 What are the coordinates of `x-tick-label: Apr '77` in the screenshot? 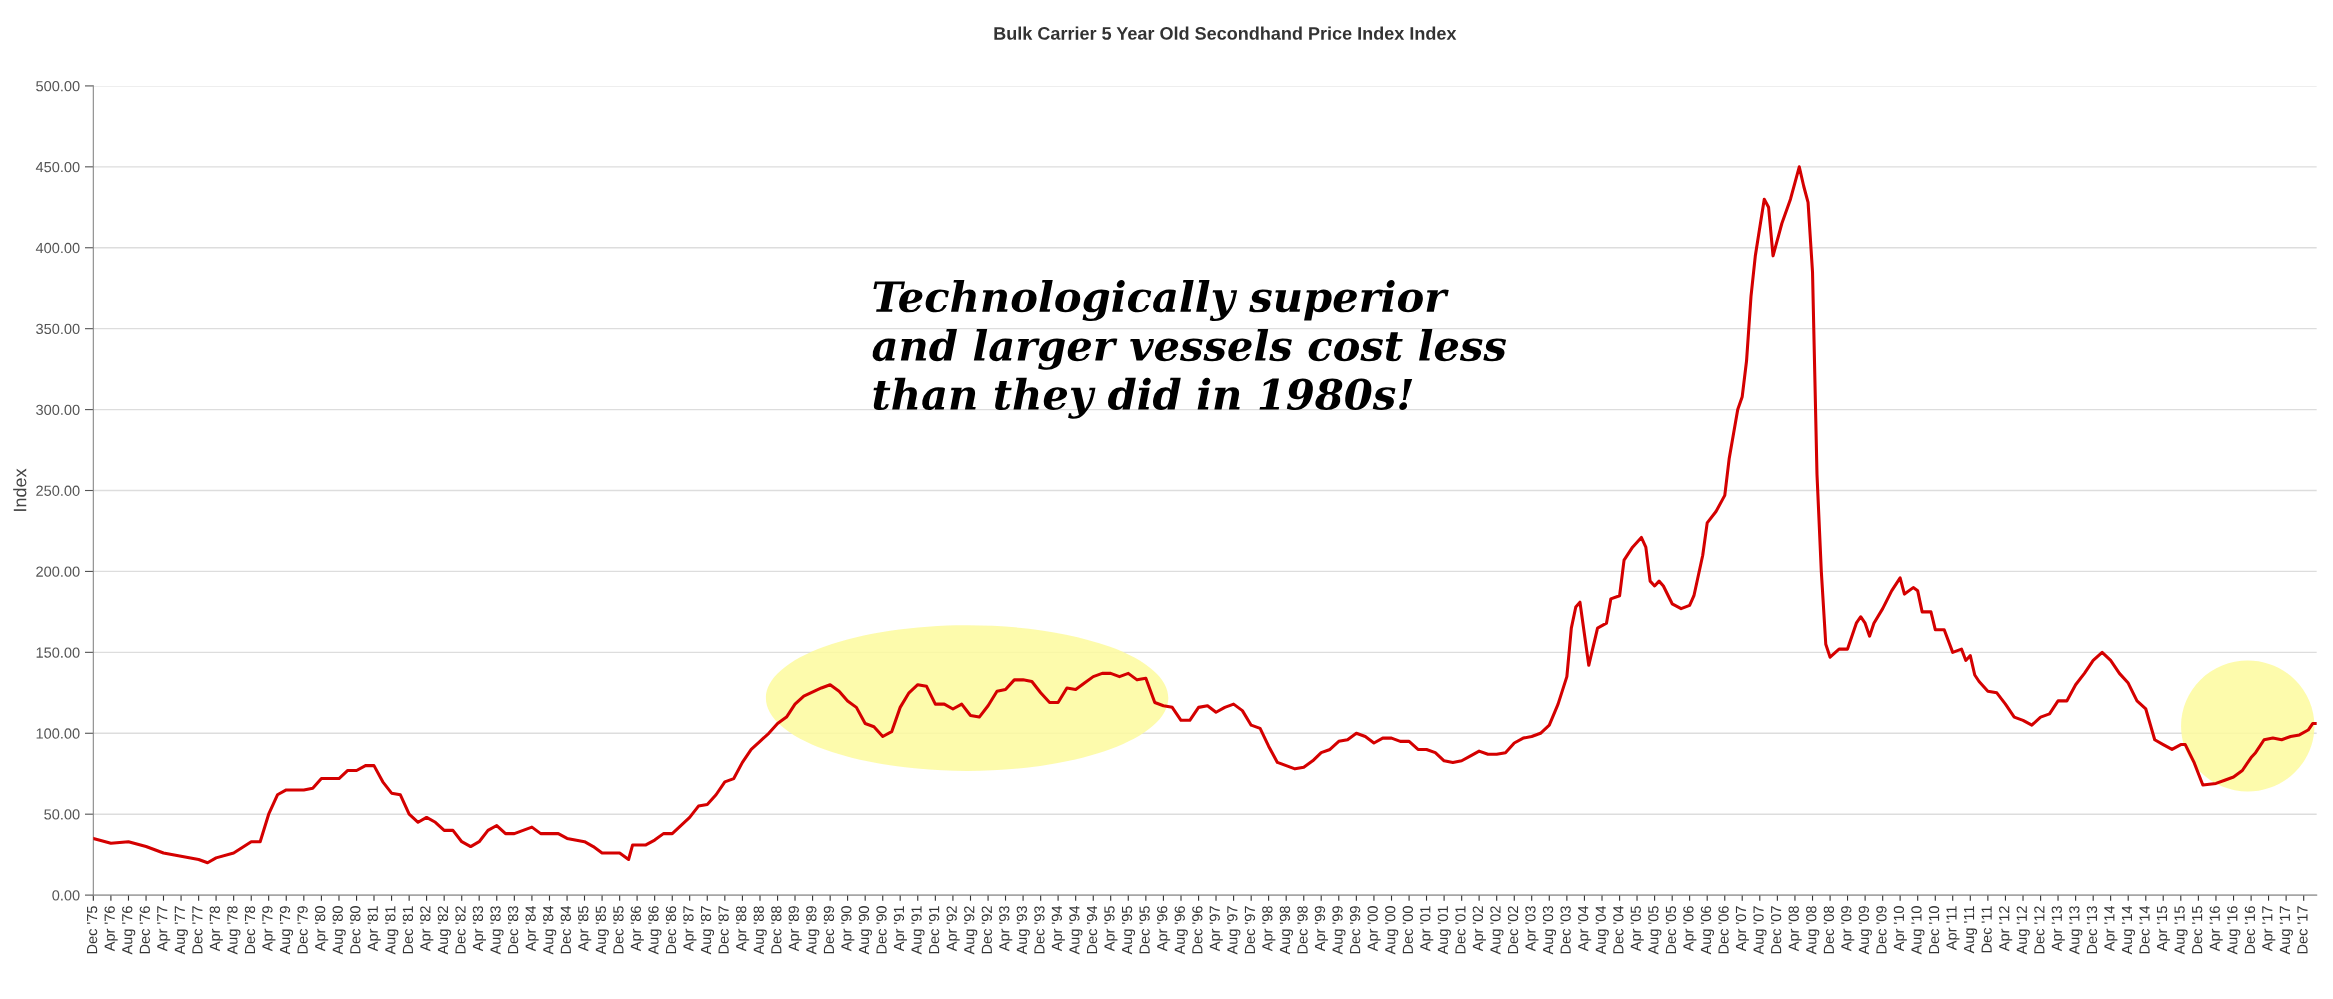 It's located at (164, 929).